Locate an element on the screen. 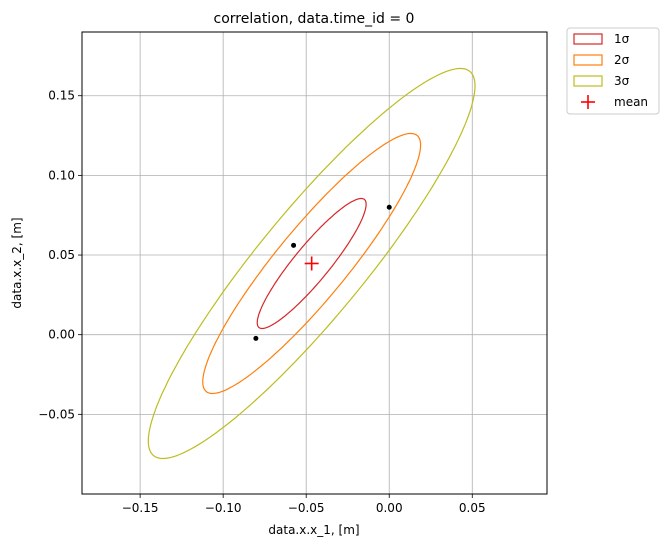 Image resolution: width=669 pixels, height=547 pixels. legend-label: mean is located at coordinates (631, 102).